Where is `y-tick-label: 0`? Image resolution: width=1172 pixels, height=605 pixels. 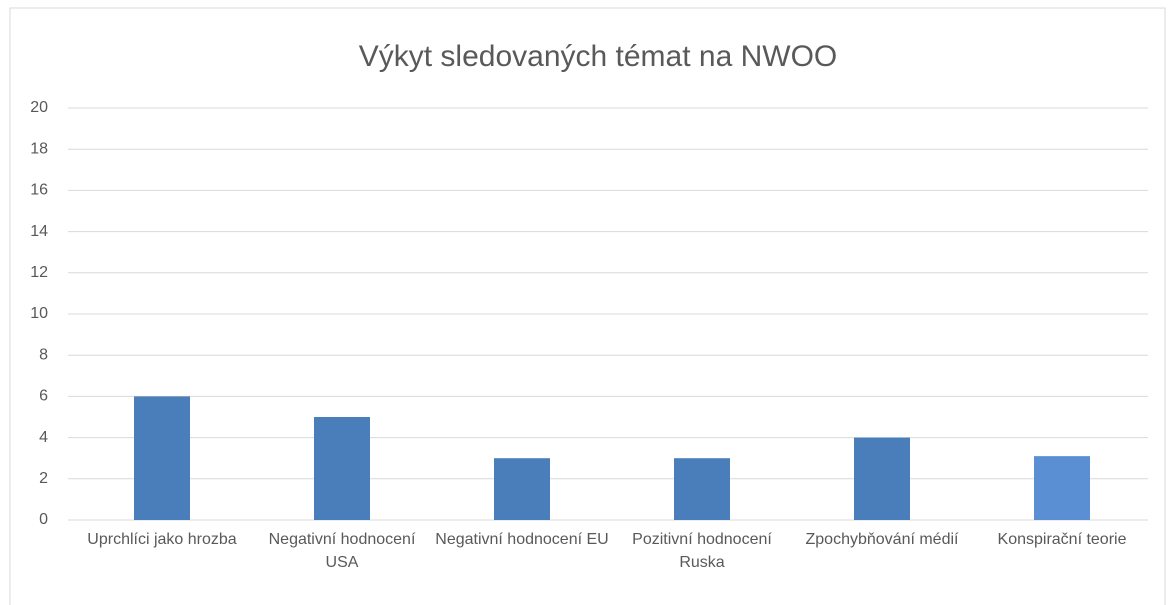 y-tick-label: 0 is located at coordinates (43, 519).